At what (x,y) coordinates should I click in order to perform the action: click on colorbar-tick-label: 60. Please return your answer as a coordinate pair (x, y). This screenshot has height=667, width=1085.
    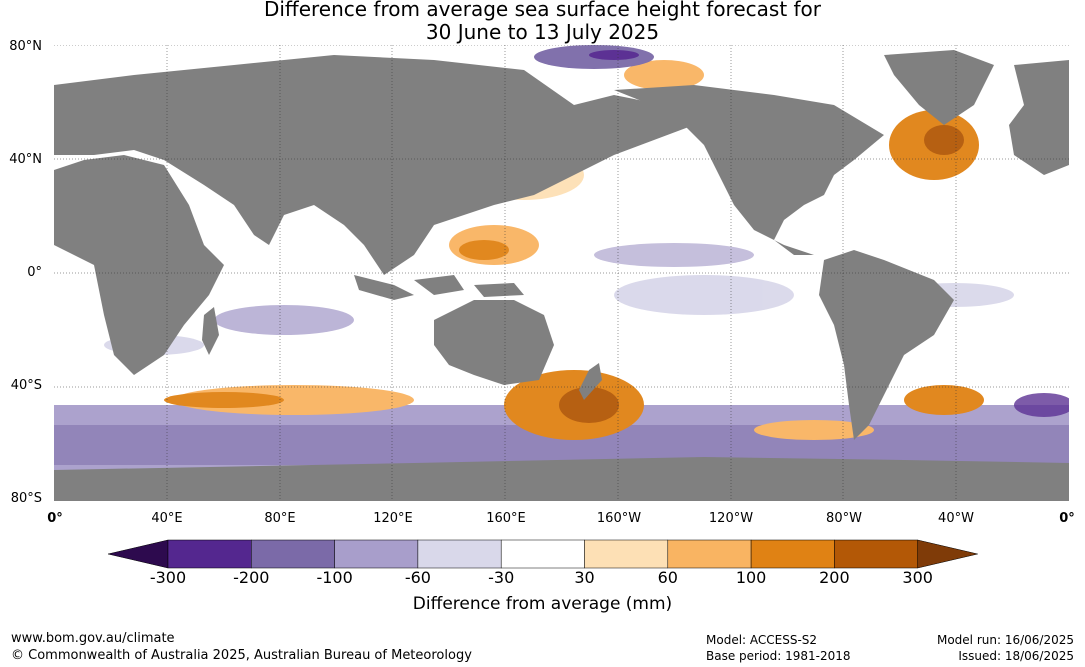
    Looking at the image, I should click on (667, 577).